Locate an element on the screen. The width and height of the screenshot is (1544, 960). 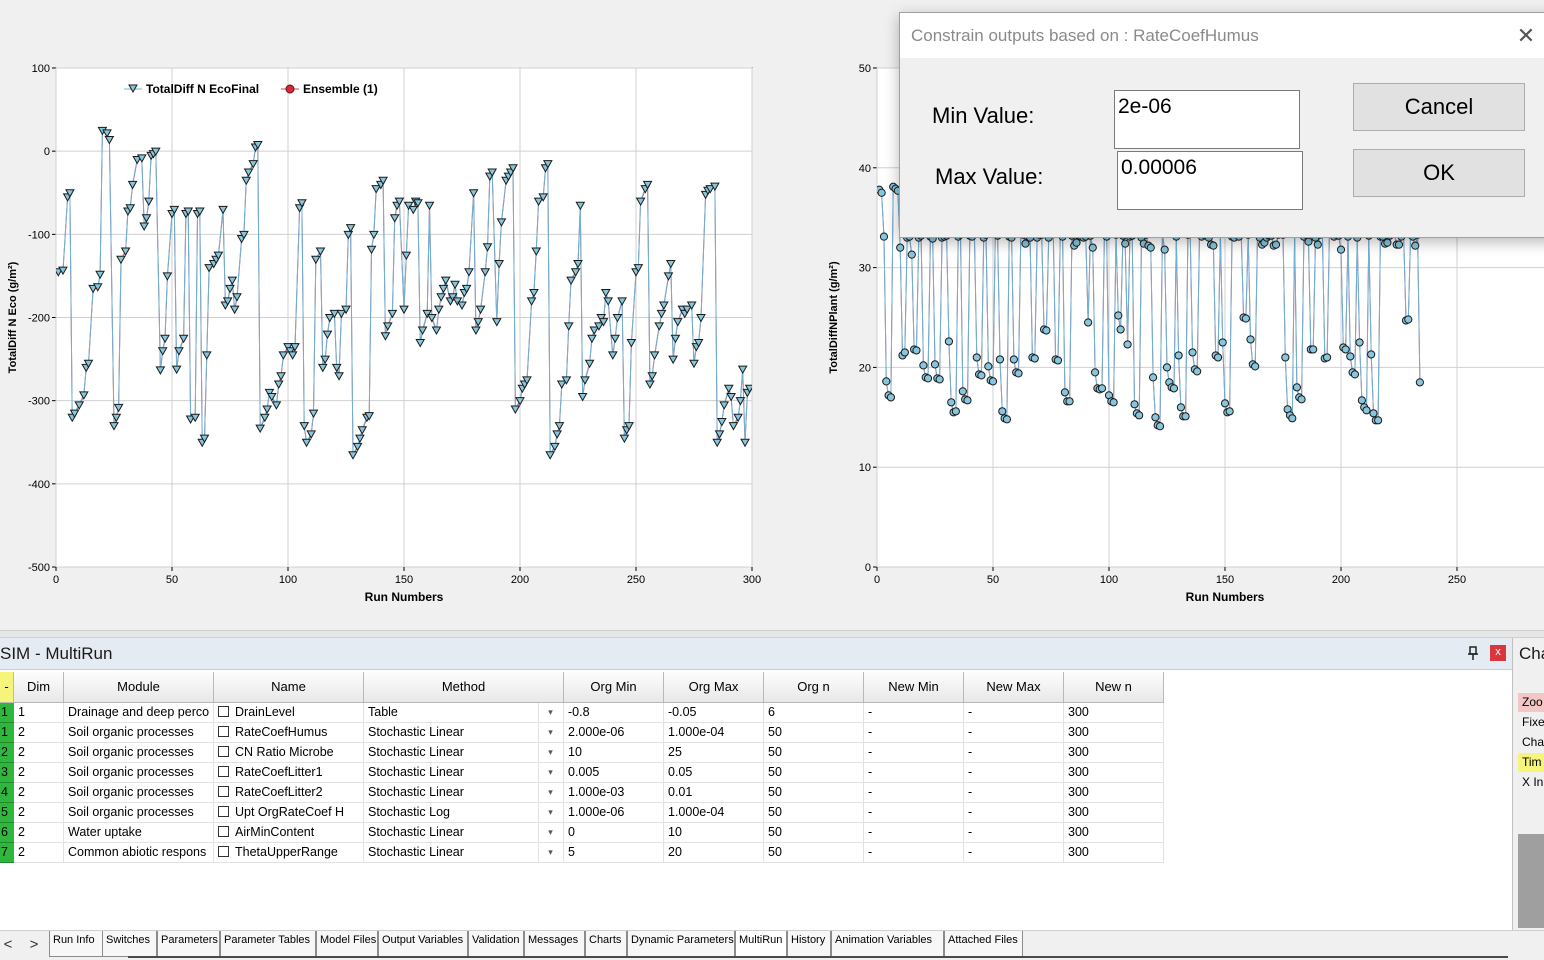
row-header: 3 is located at coordinates (7, 773).